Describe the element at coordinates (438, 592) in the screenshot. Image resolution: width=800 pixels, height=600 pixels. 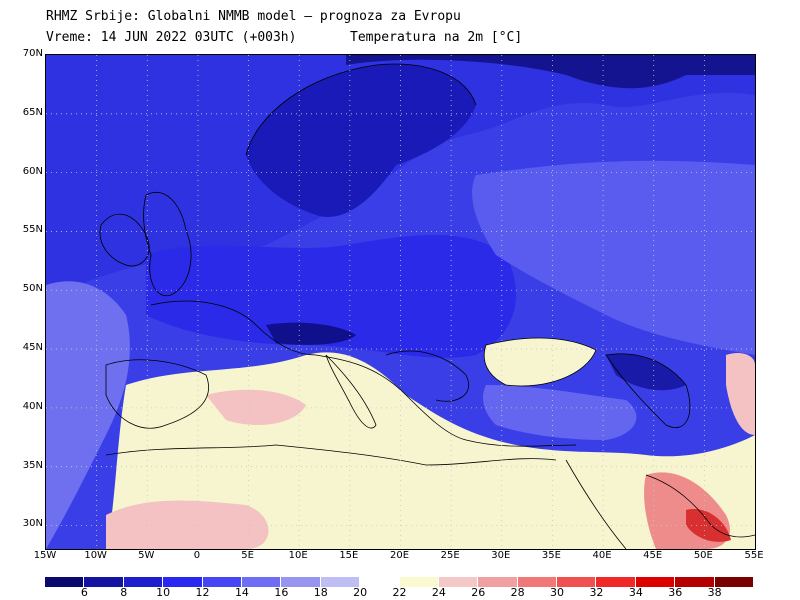
I see `colorbar-label: 24` at that location.